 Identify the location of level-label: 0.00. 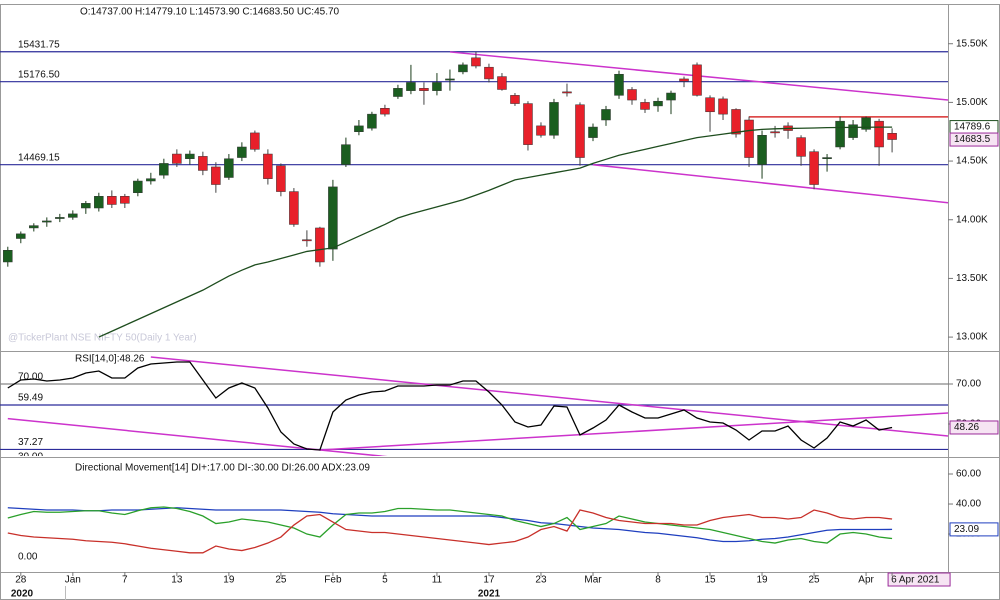
(28, 557).